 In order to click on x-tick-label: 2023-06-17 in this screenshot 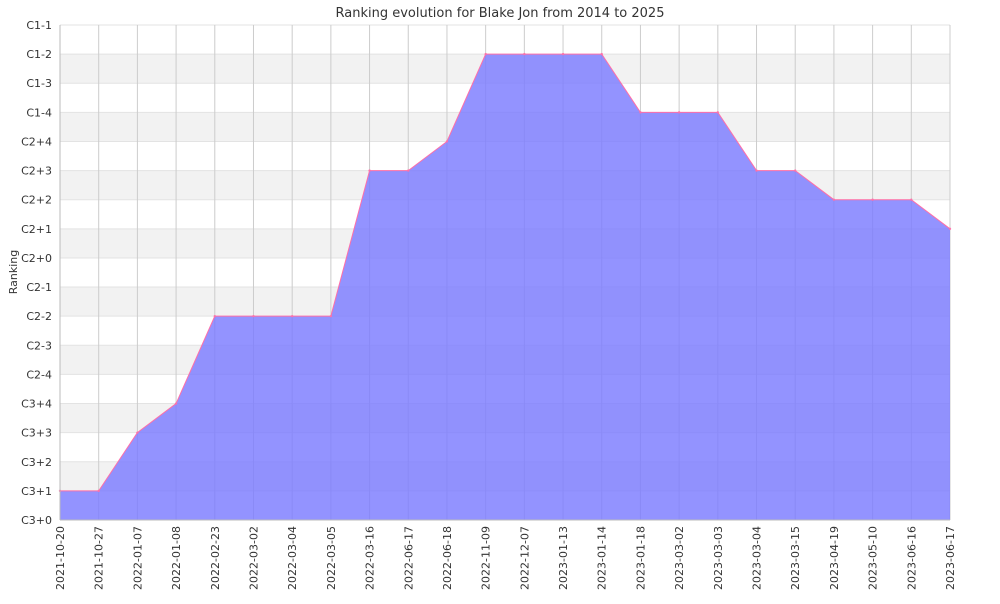, I will do `click(950, 558)`.